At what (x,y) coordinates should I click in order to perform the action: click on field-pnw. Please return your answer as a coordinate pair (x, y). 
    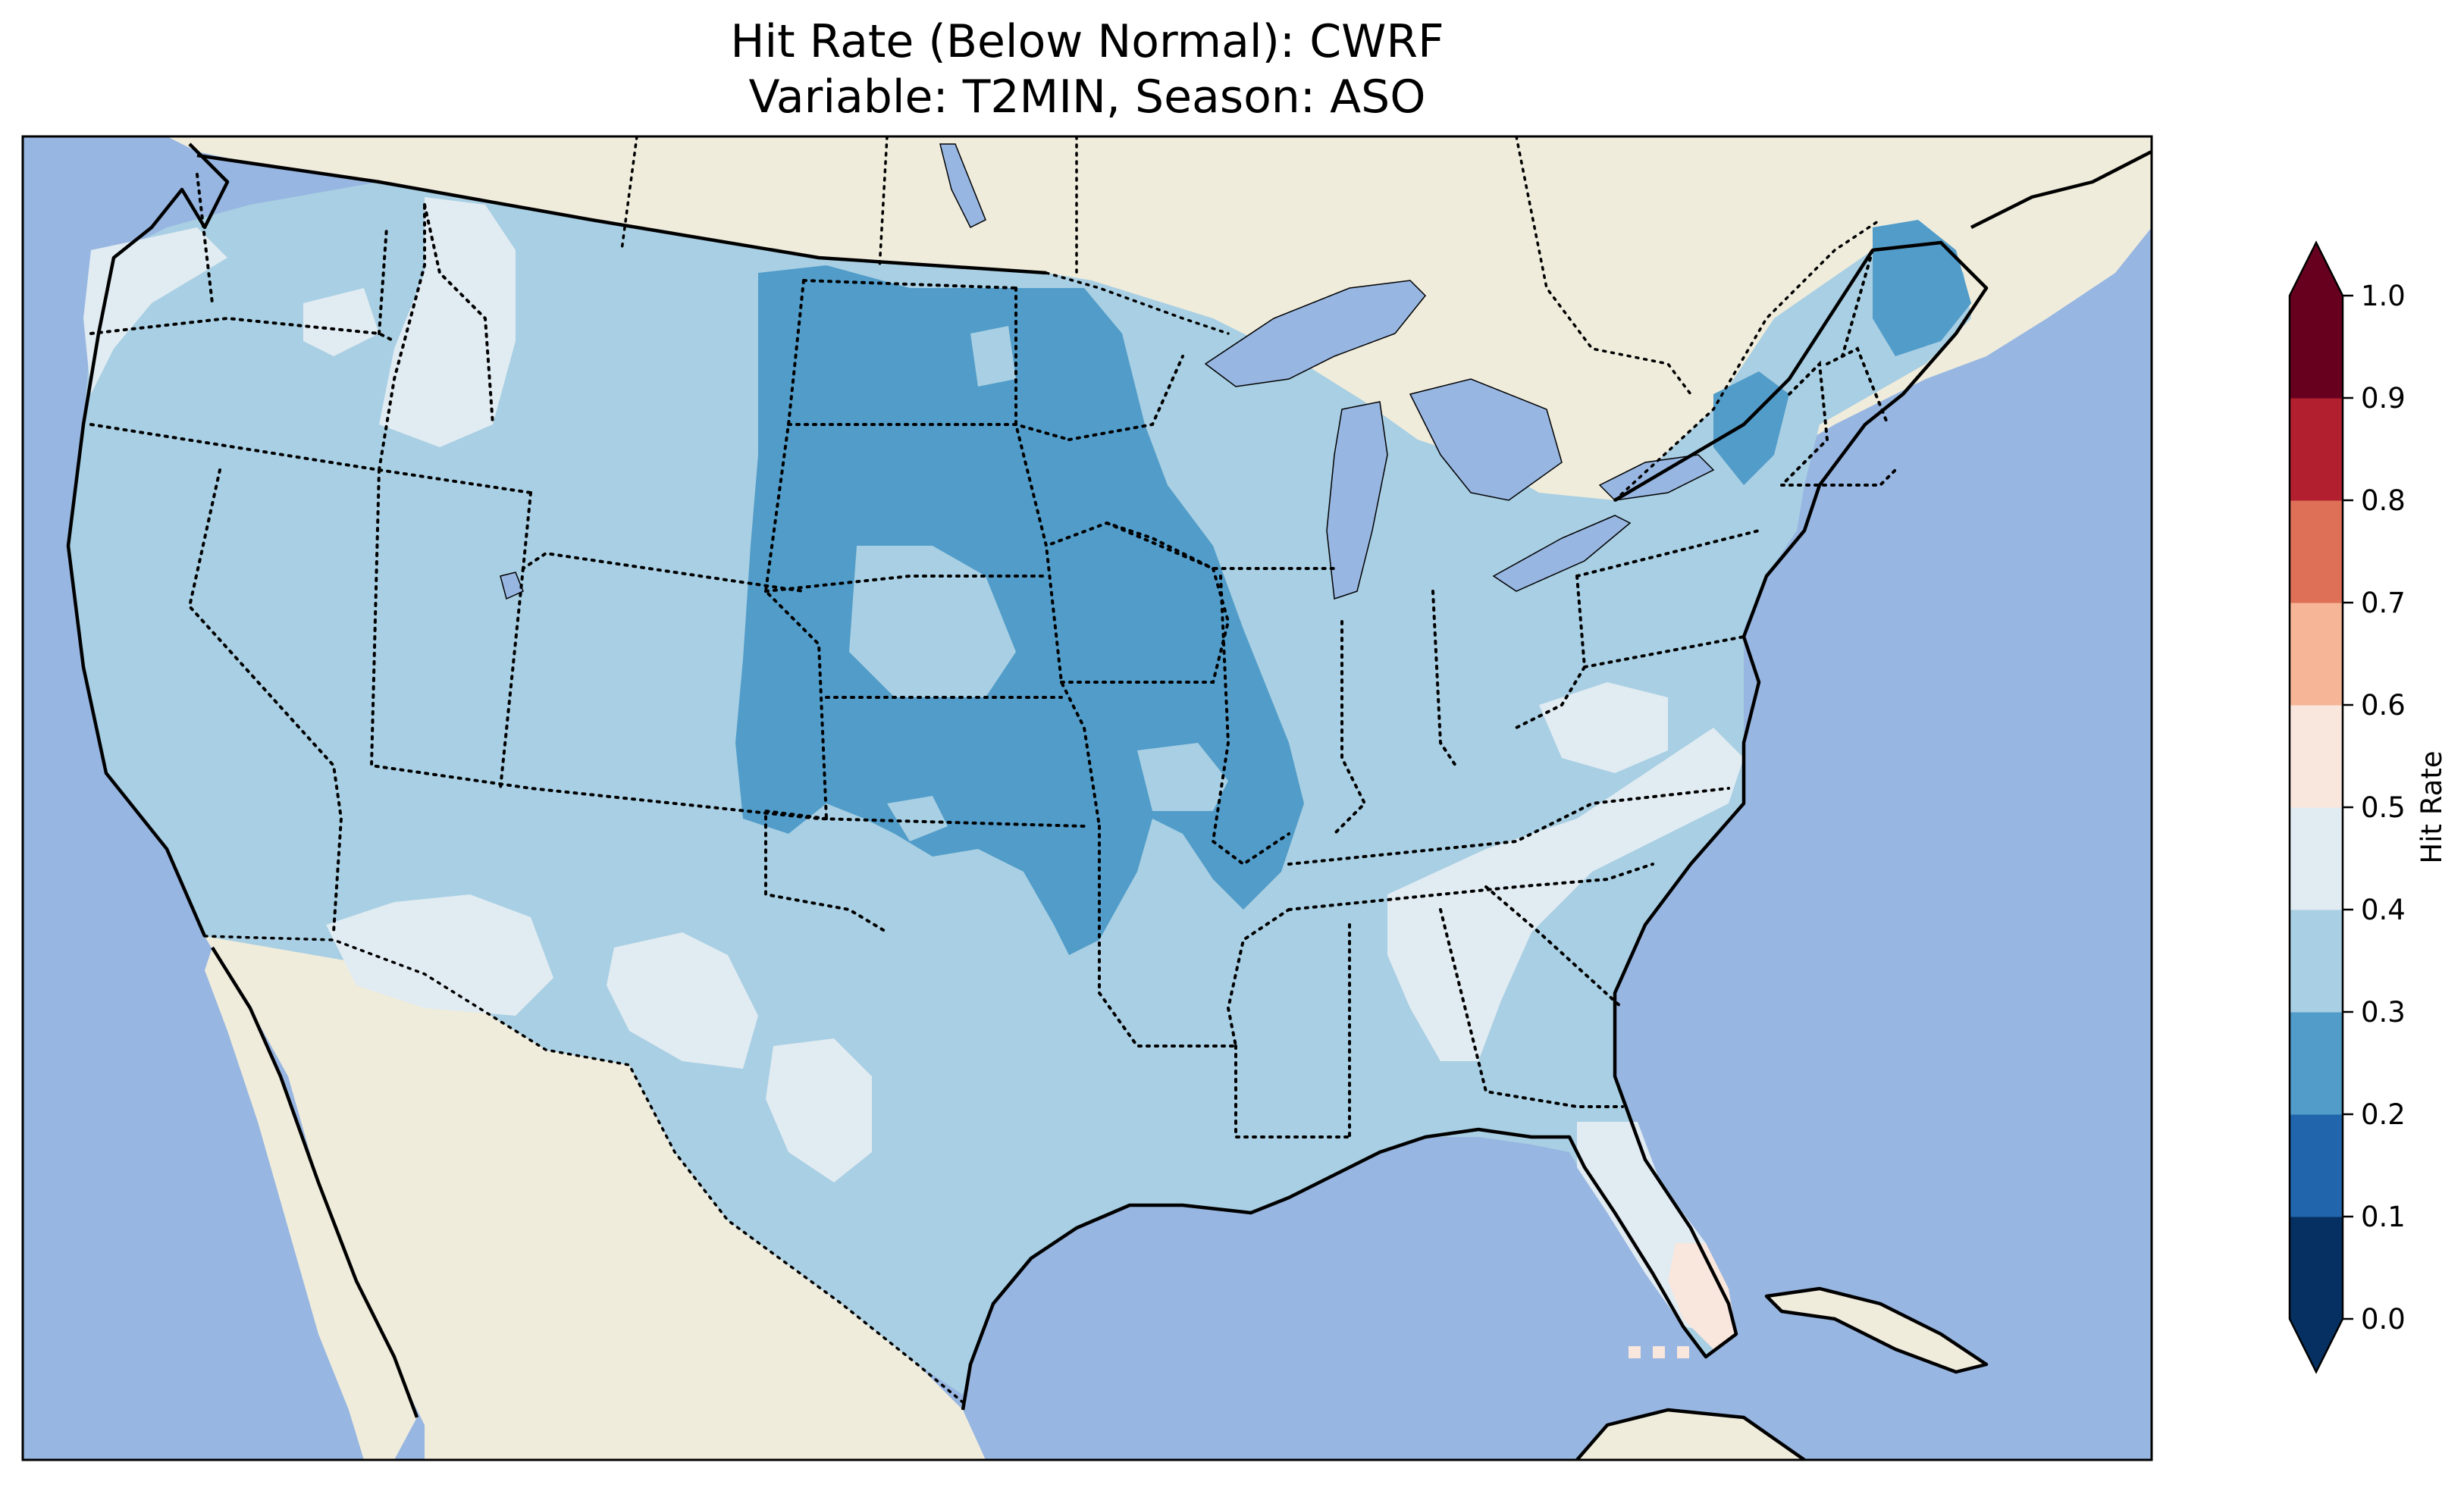
    Looking at the image, I should click on (155, 310).